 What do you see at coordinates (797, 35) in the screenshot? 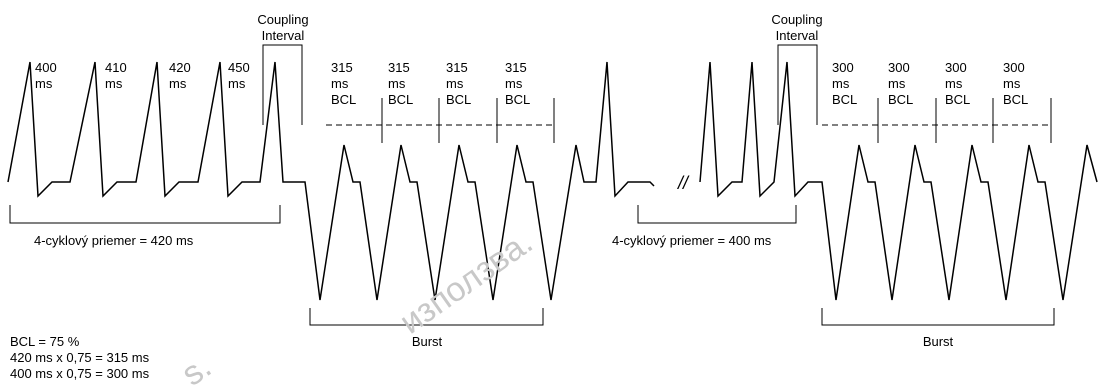
I see `right-coupling-label-line-2: Interval` at bounding box center [797, 35].